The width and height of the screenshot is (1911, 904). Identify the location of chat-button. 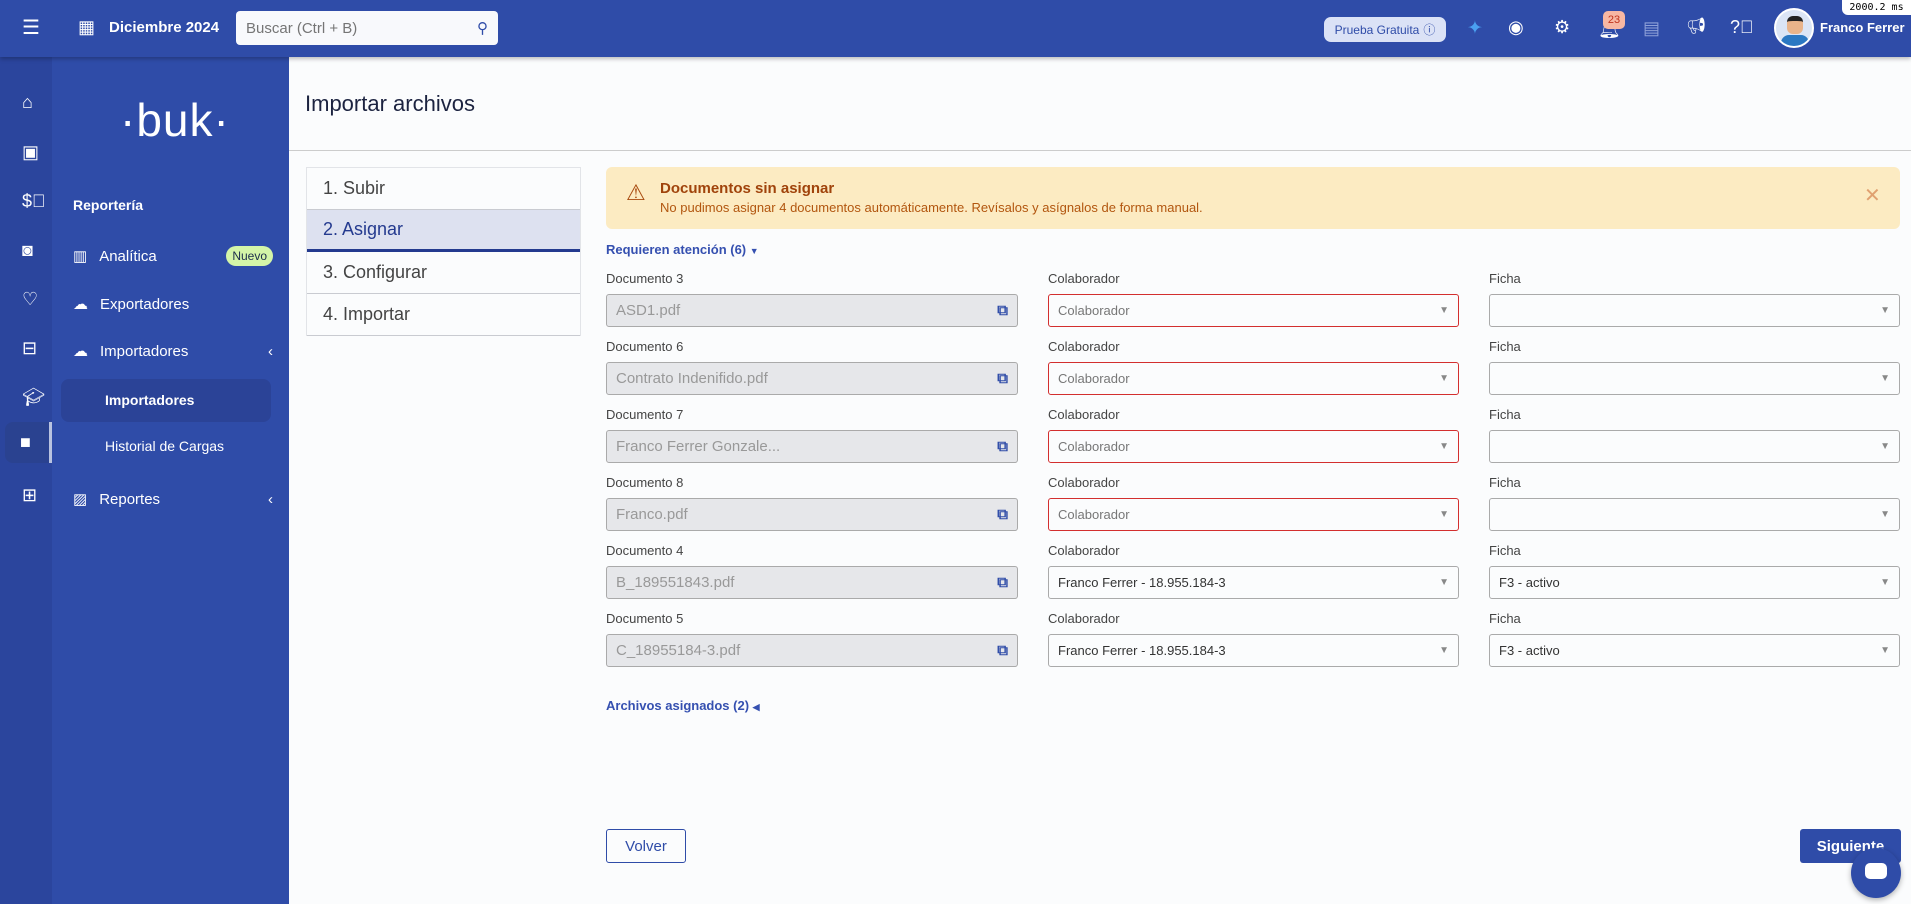
(1876, 873).